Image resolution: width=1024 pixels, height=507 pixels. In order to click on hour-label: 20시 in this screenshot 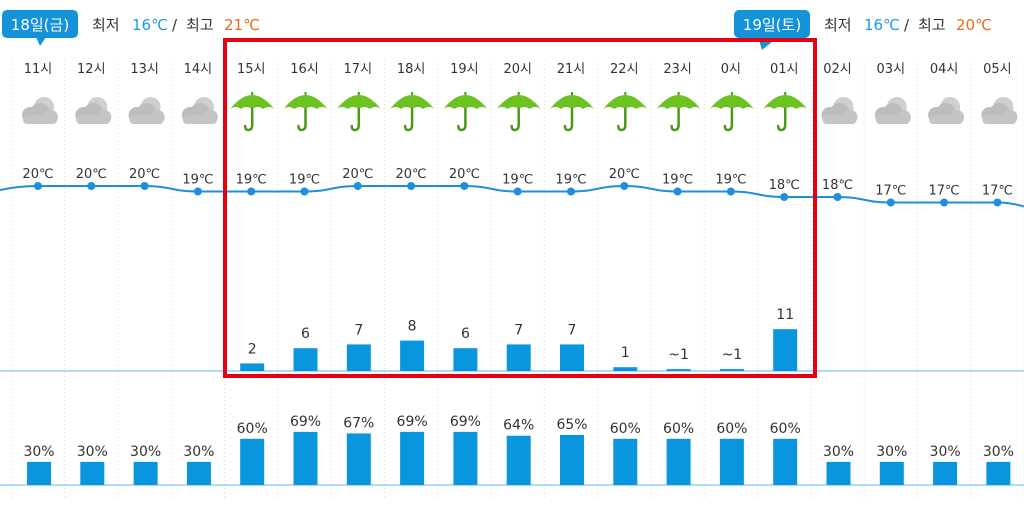, I will do `click(517, 69)`.